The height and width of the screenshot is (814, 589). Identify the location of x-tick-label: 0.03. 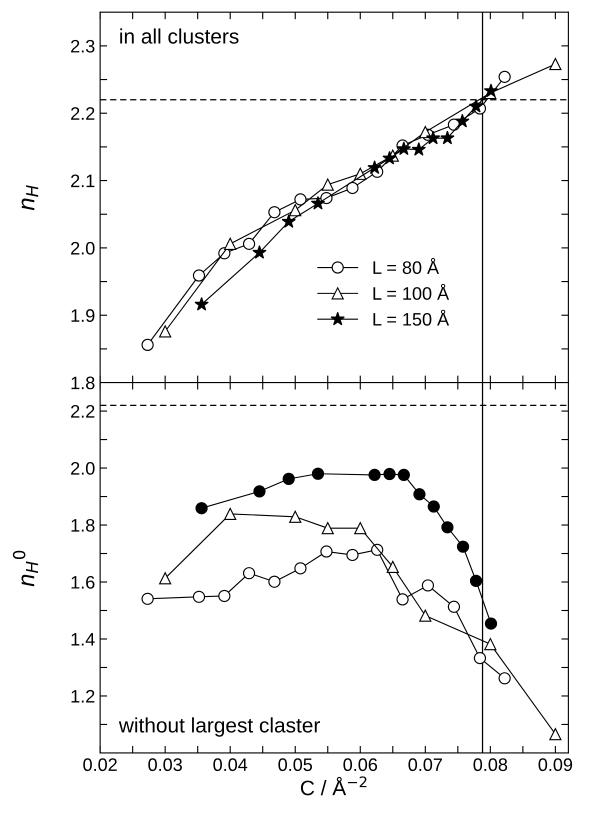
(165, 765).